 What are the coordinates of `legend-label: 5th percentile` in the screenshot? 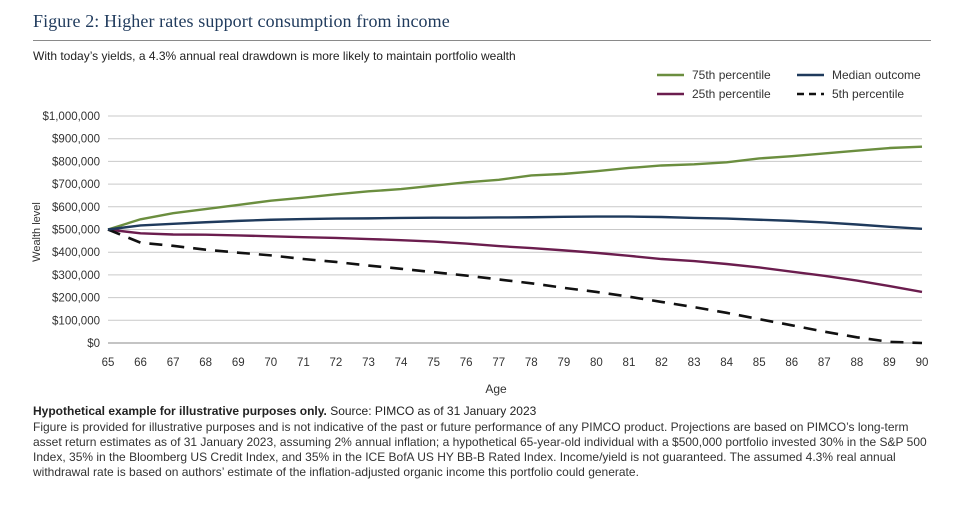 It's located at (868, 94).